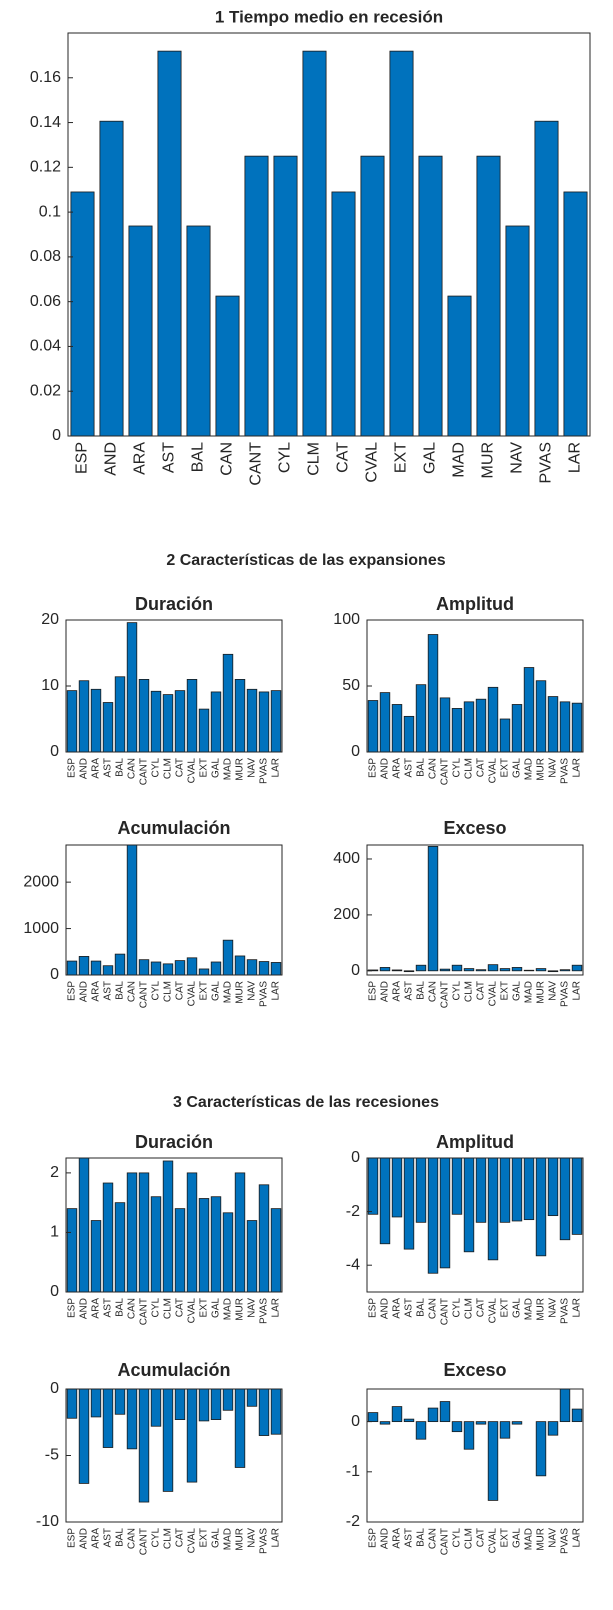 The width and height of the screenshot is (613, 1610). I want to click on y-tick-label: 1, so click(54, 1232).